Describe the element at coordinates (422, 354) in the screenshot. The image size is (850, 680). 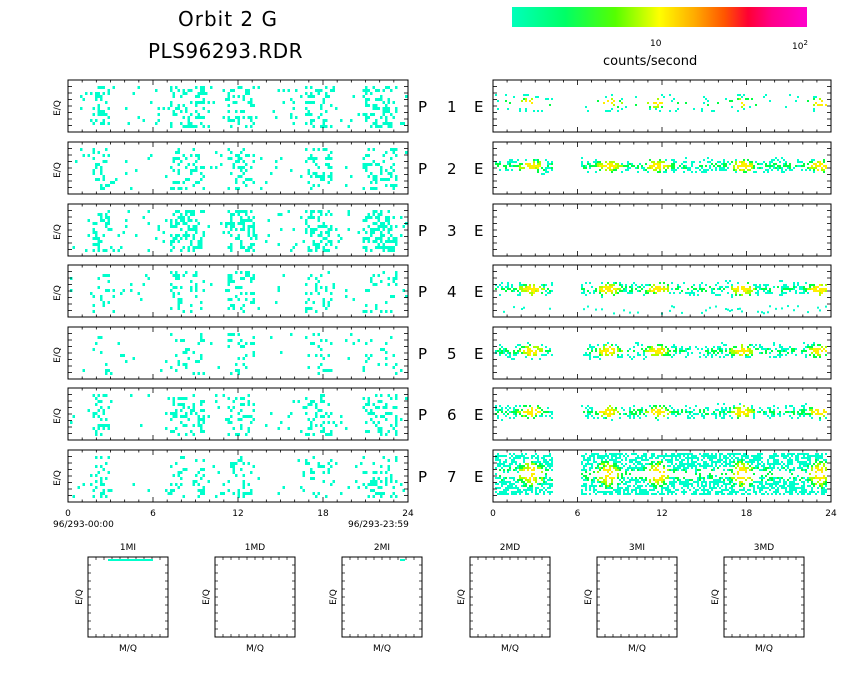
I see `row-p-label: P` at that location.